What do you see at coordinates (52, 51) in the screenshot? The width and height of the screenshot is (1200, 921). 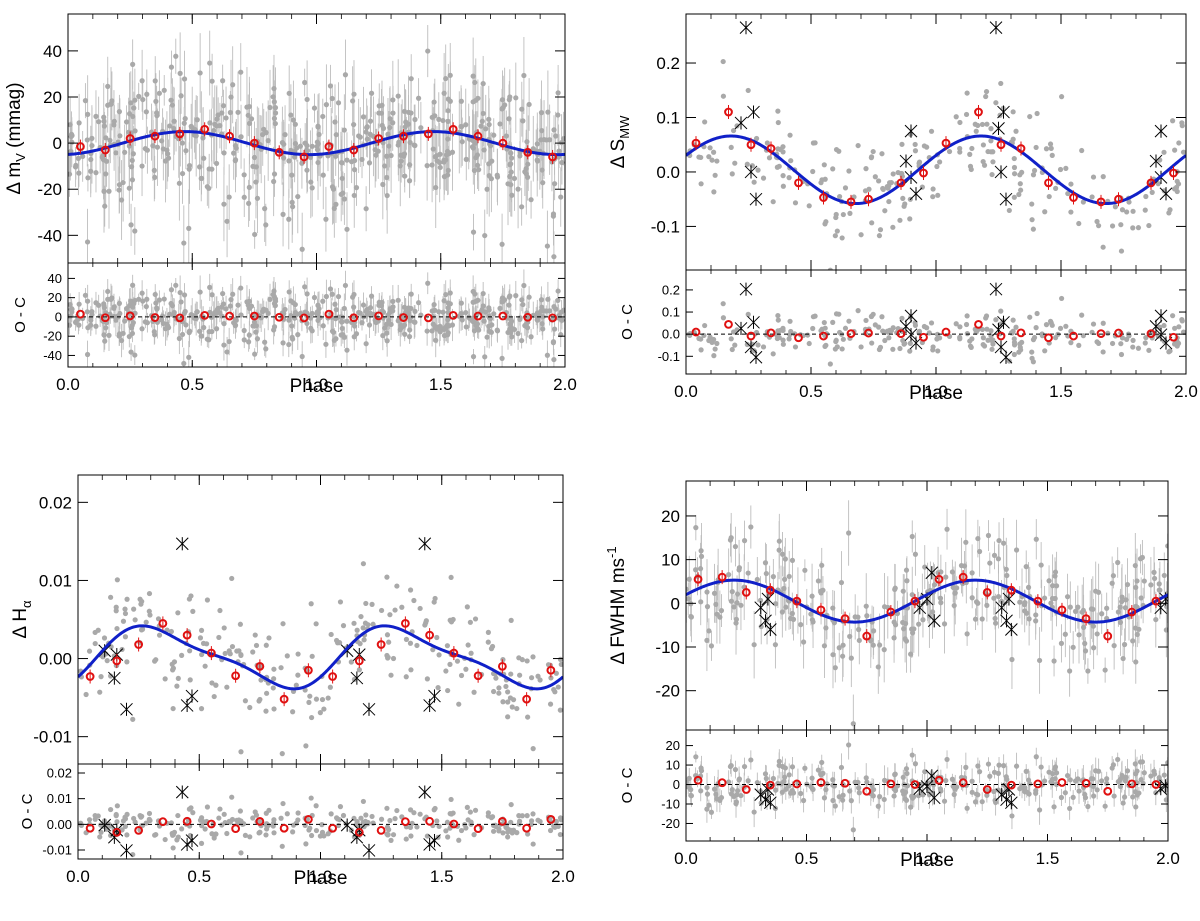 I see `main-ytick-label: 40` at bounding box center [52, 51].